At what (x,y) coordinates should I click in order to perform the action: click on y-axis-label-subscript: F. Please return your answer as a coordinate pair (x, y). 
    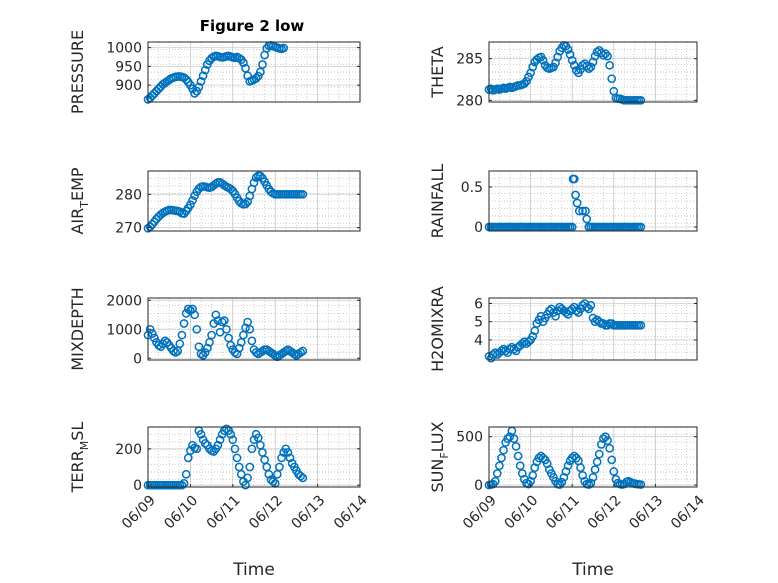
    Looking at the image, I should click on (444, 455).